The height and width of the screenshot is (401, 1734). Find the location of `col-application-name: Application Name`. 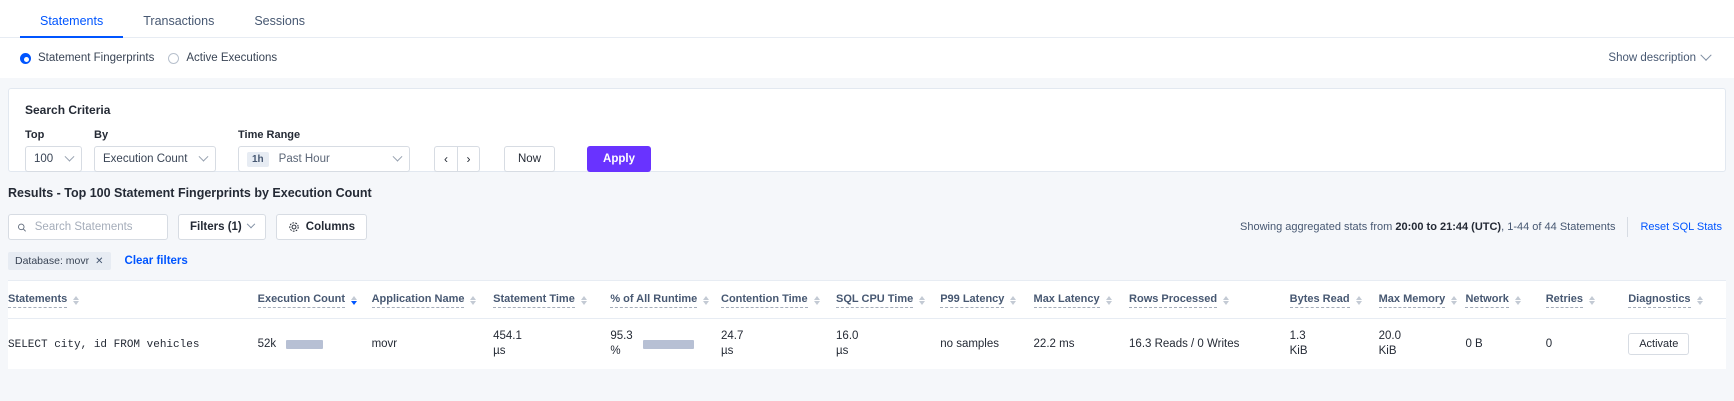

col-application-name: Application Name is located at coordinates (432, 300).